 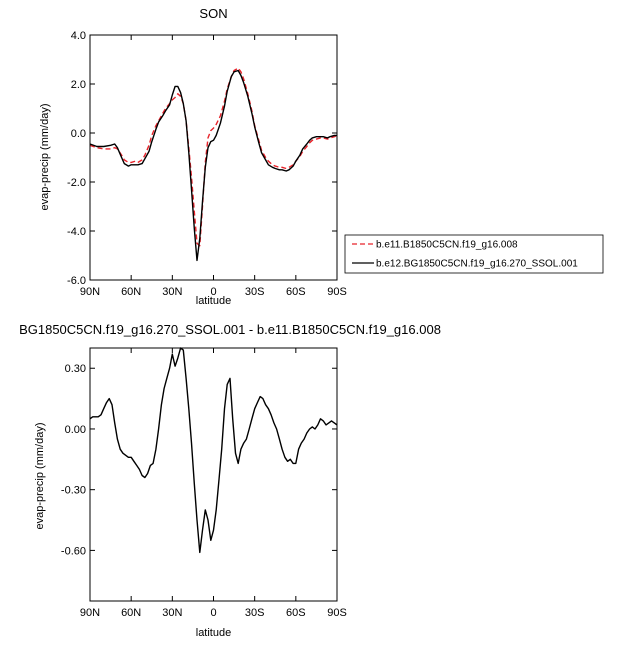 What do you see at coordinates (477, 264) in the screenshot?
I see `legend-label-b-e12: b.e12.BG1850C5CN.f19_g16.270_SSOL.001` at bounding box center [477, 264].